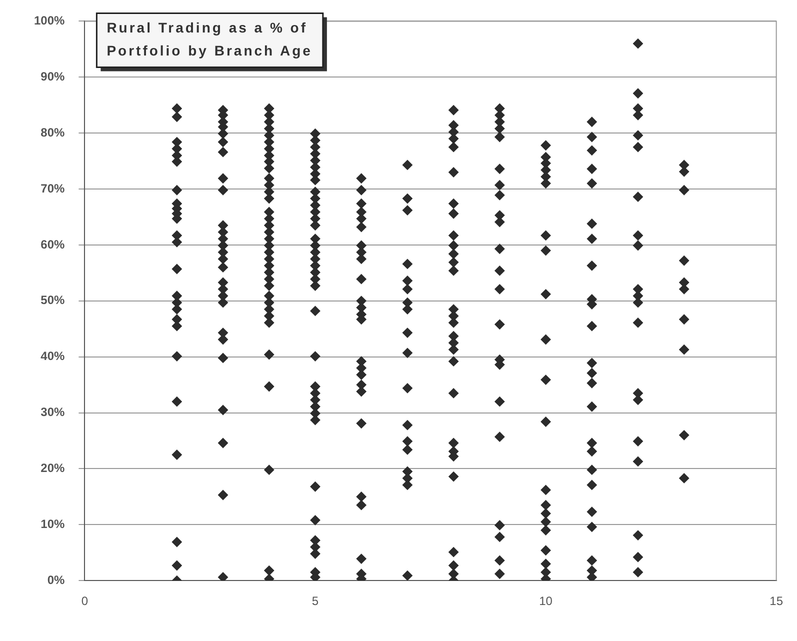  Describe the element at coordinates (53, 523) in the screenshot. I see `y-tick-label: 10%` at that location.